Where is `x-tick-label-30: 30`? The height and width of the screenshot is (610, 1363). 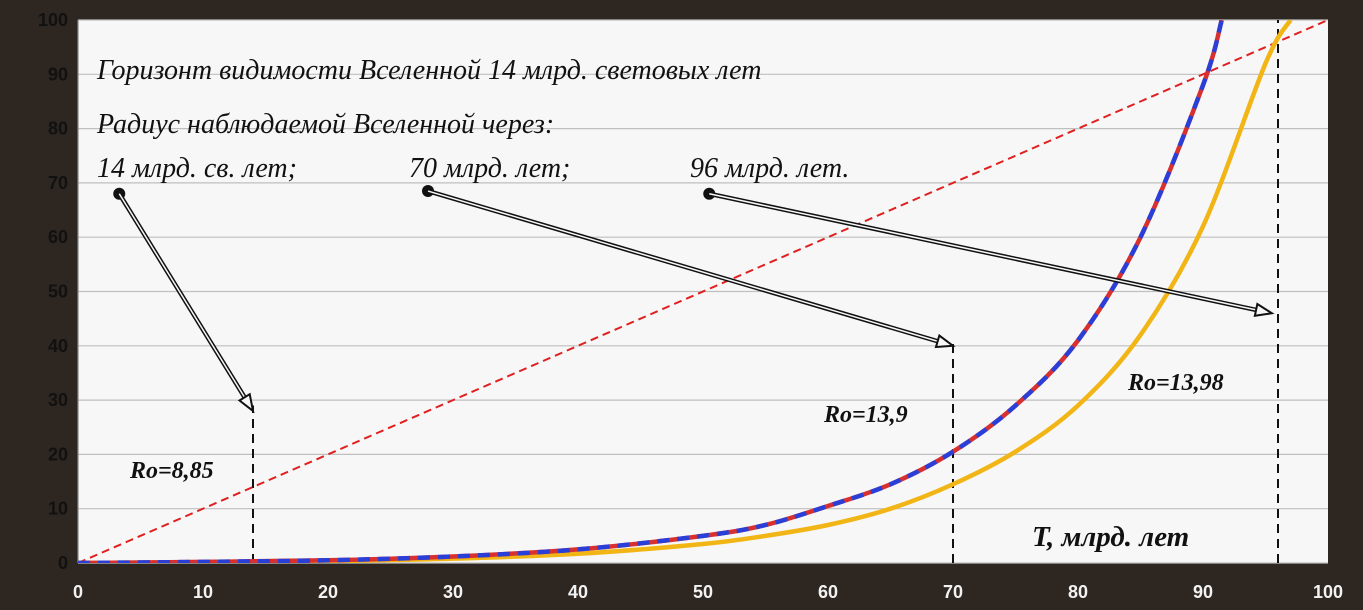 x-tick-label-30: 30 is located at coordinates (453, 592).